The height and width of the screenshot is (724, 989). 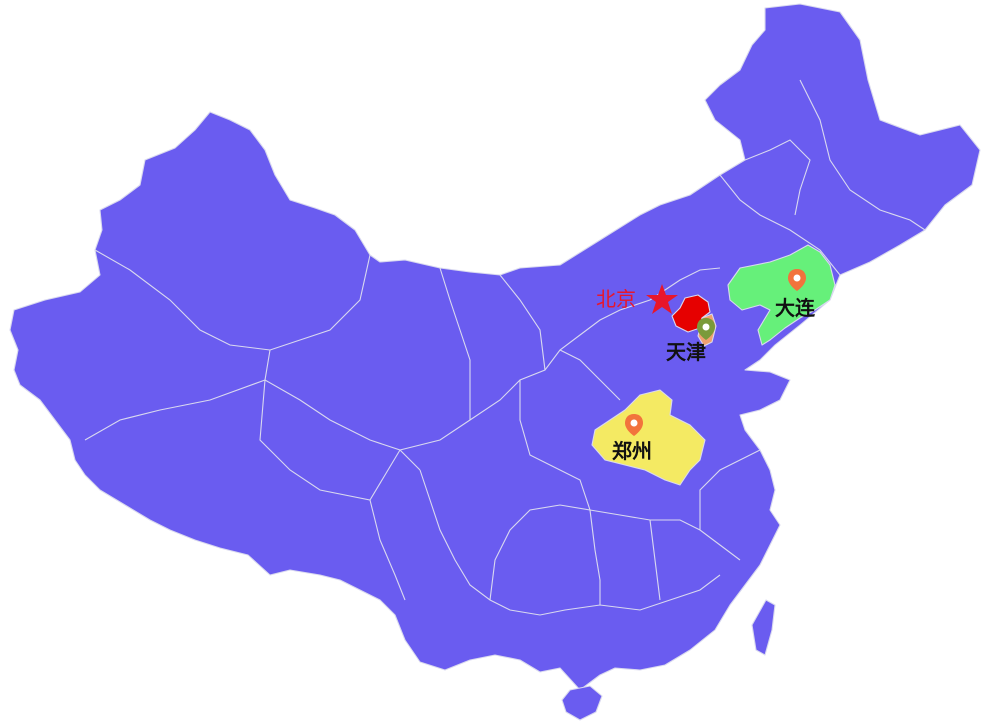 I want to click on region-hainan, so click(x=582, y=703).